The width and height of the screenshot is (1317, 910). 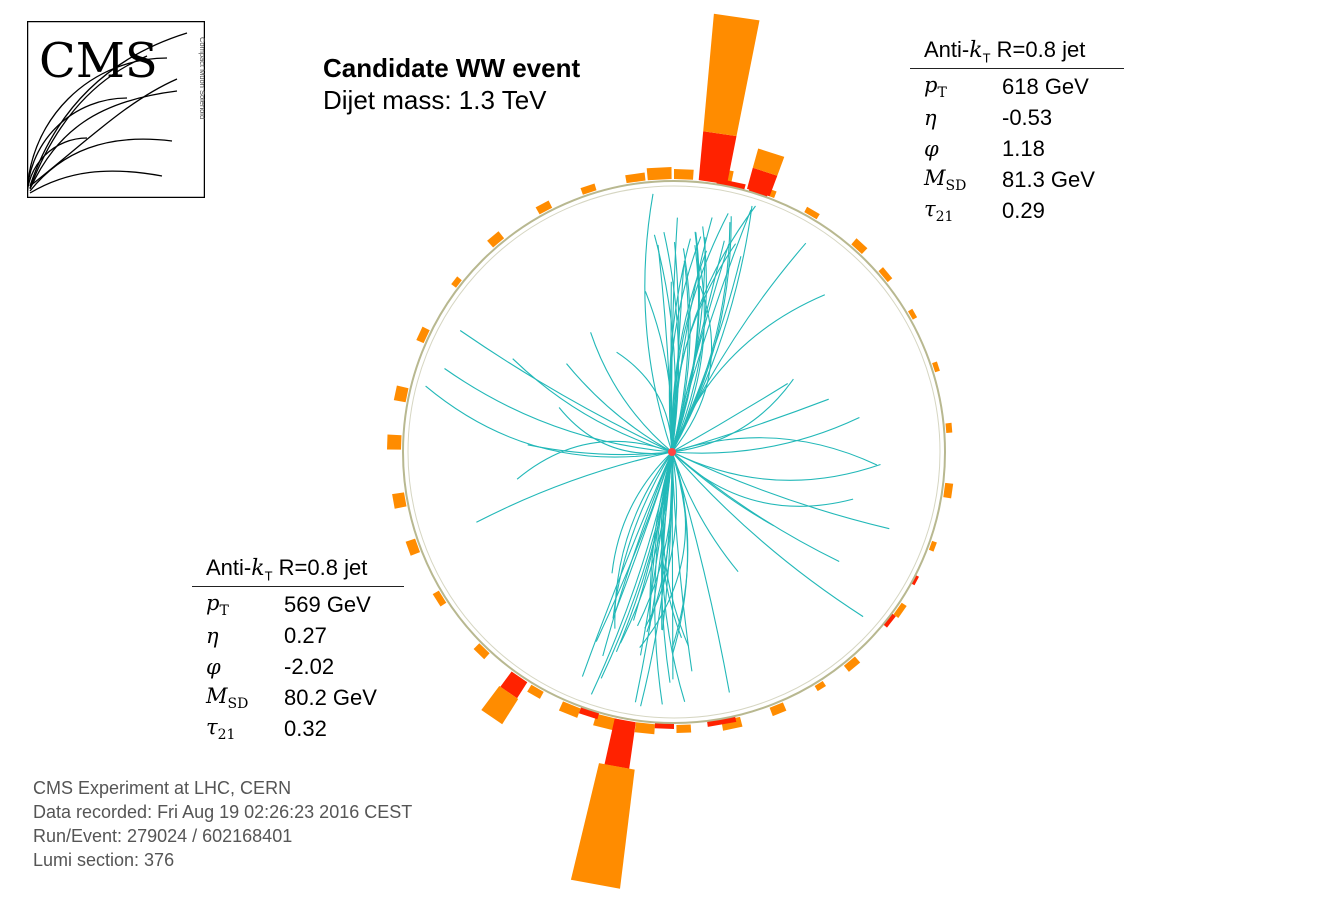 I want to click on cms-logo: CMS Compact Muon Solenoid, so click(x=116, y=109).